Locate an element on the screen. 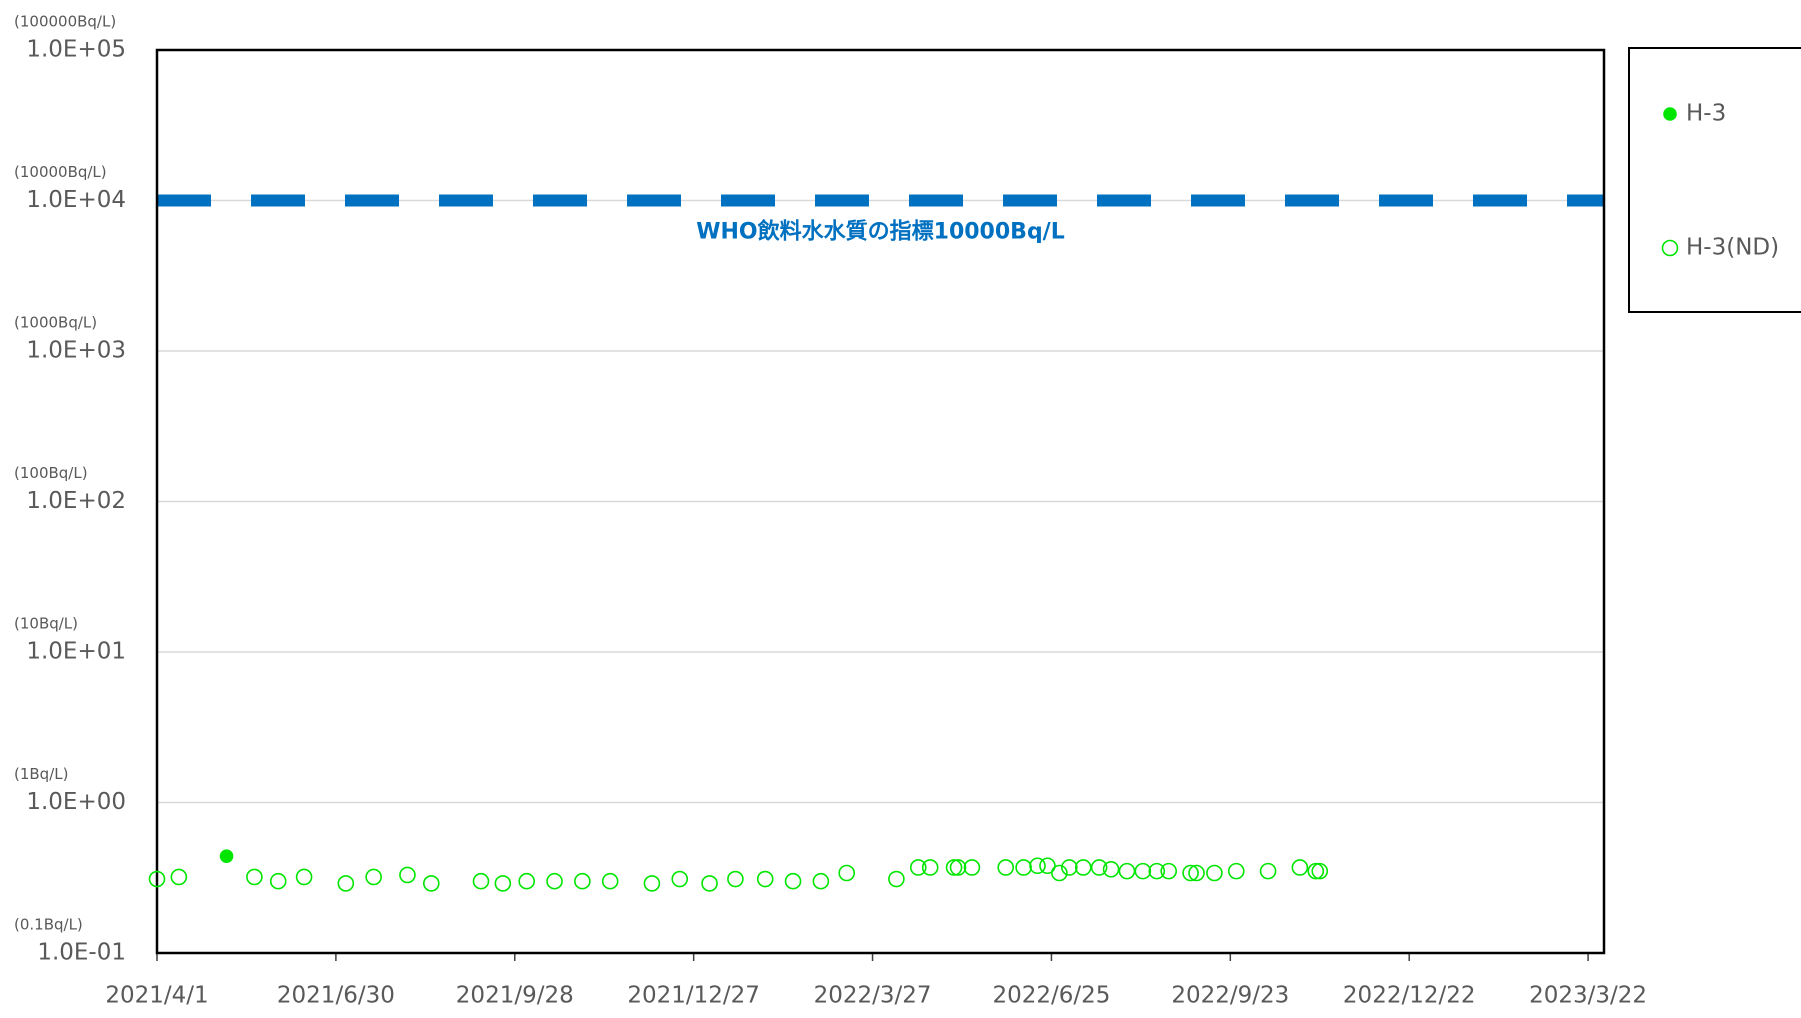  y-tick-note: (100Bq/L) is located at coordinates (51, 473).